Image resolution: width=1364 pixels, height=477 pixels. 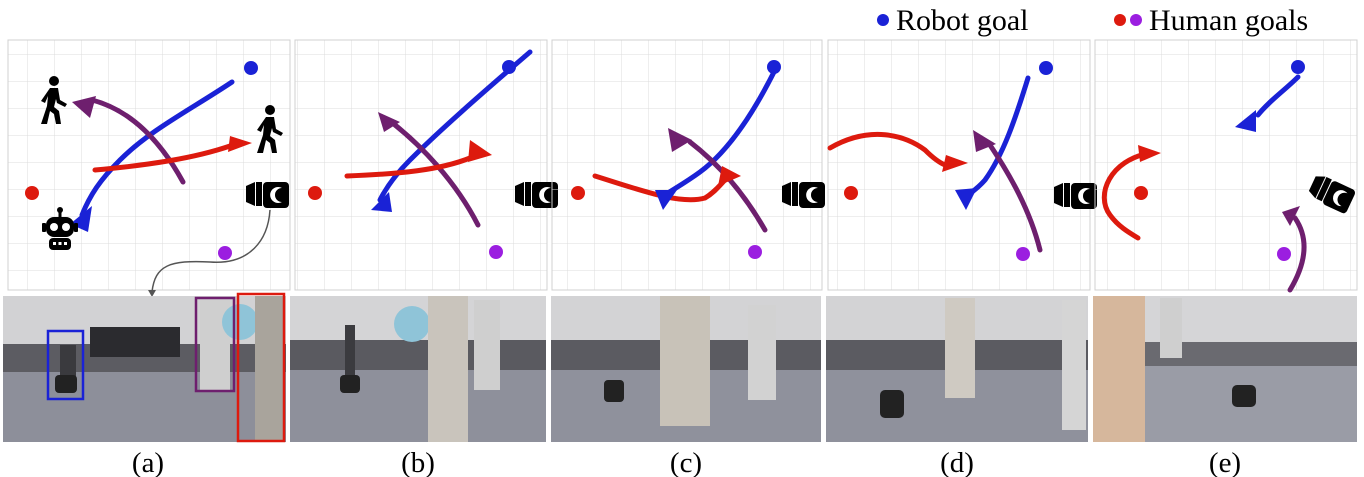 What do you see at coordinates (1228, 20) in the screenshot?
I see `human-goals-legend-label: Human goals` at bounding box center [1228, 20].